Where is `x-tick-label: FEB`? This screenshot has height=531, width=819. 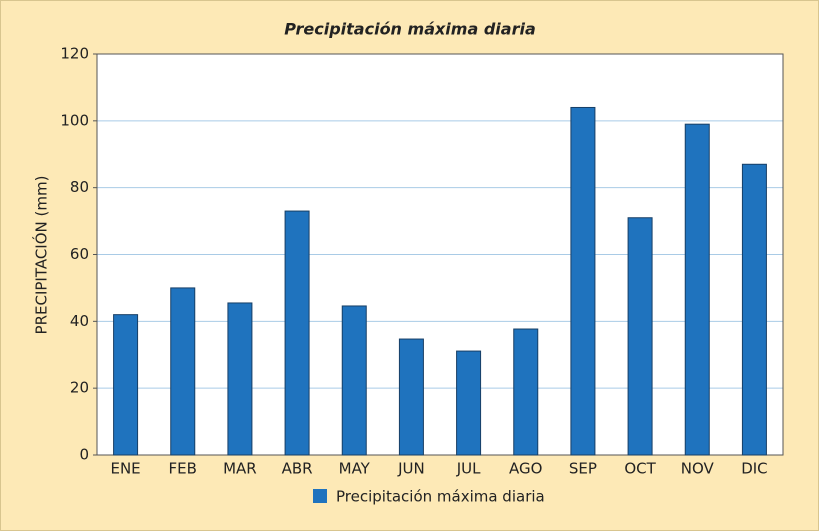
x-tick-label: FEB is located at coordinates (183, 469).